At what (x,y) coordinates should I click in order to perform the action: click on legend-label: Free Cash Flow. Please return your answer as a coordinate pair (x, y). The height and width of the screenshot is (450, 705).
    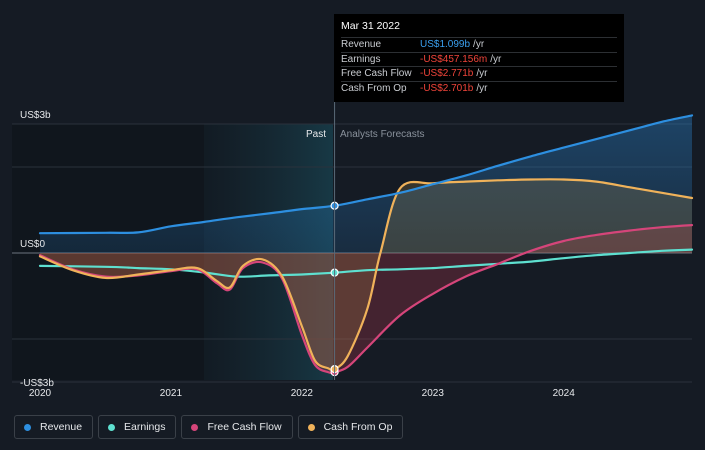
    Looking at the image, I should click on (244, 427).